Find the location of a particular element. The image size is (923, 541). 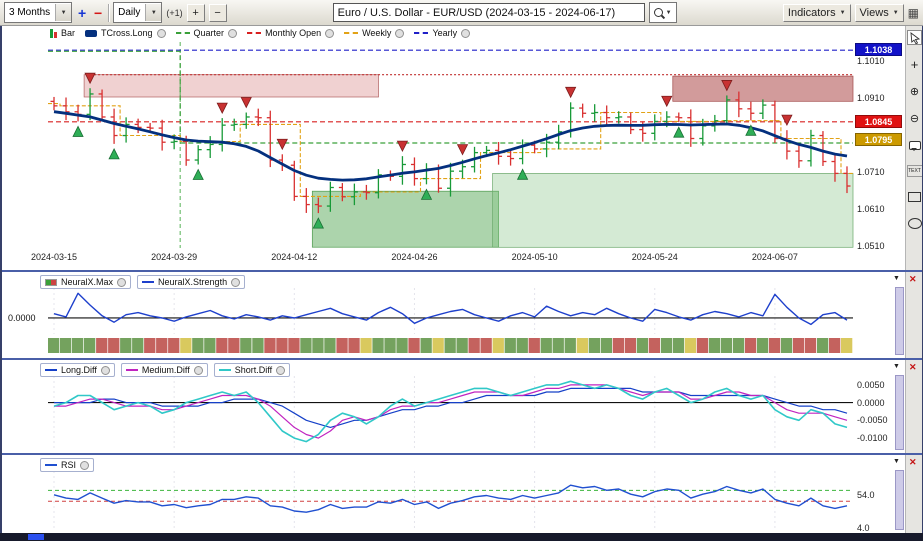

symbol-search-button: ▼ is located at coordinates (662, 12).